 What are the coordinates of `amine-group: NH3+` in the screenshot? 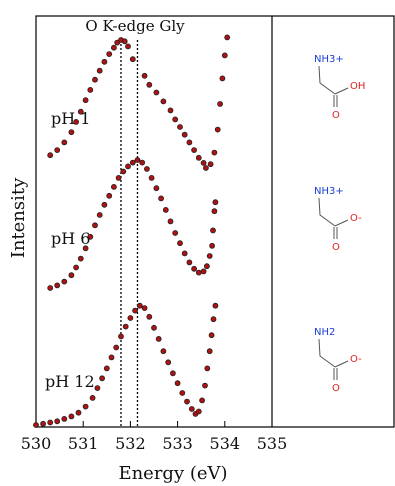 It's located at (329, 59).